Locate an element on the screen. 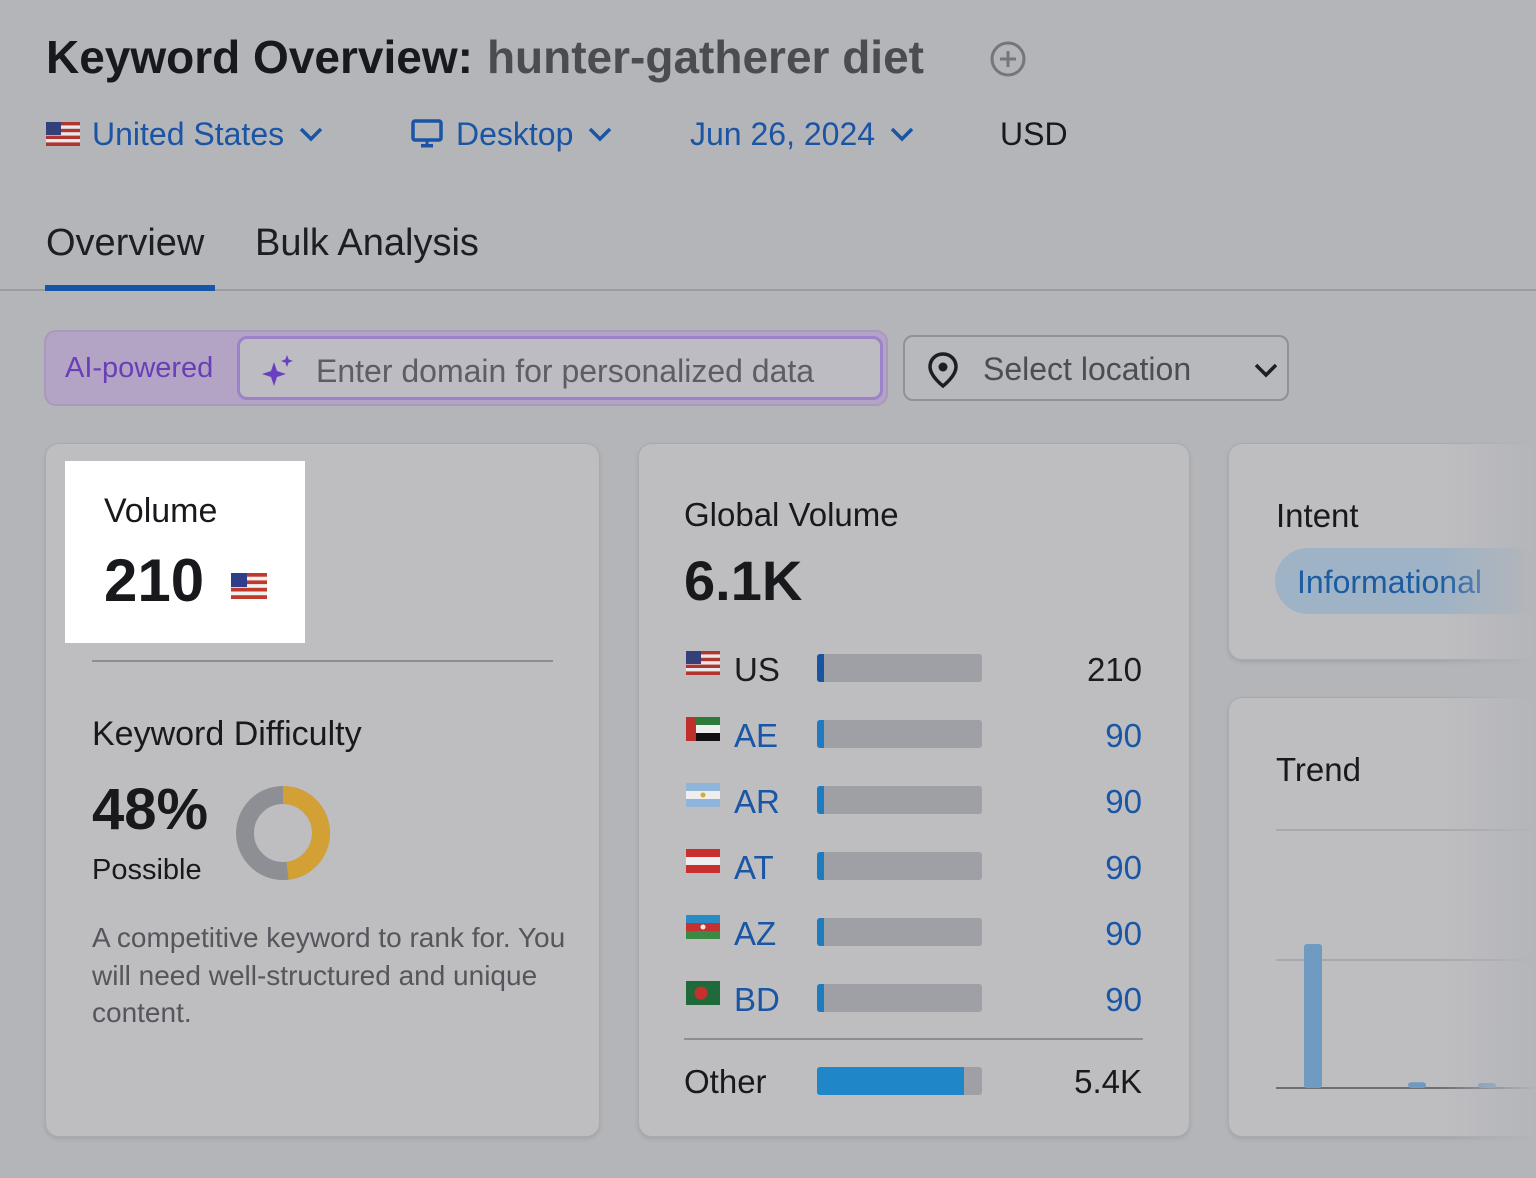 The height and width of the screenshot is (1178, 1536). map-pin-icon is located at coordinates (943, 370).